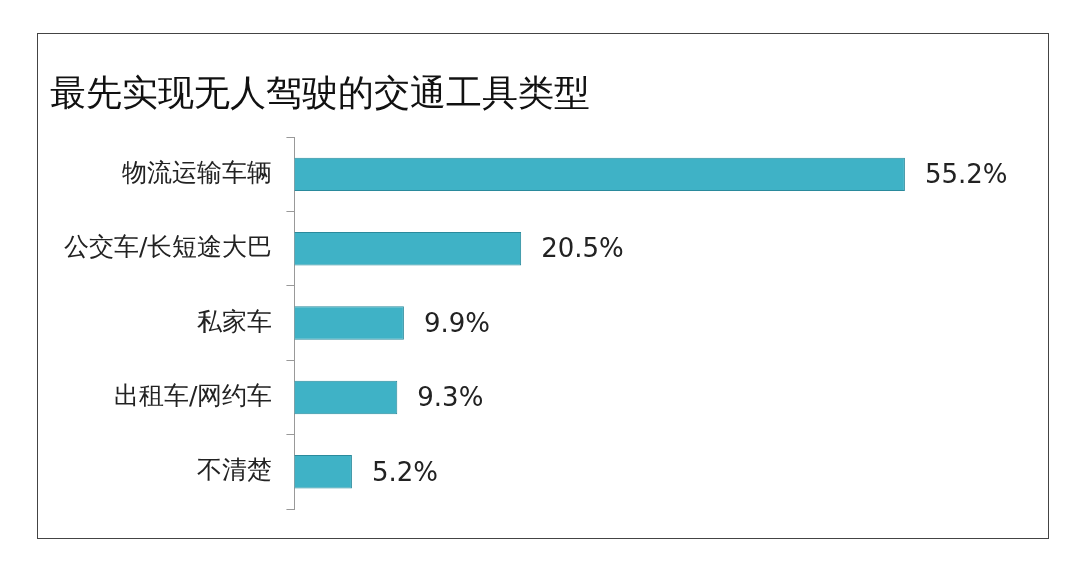 The width and height of the screenshot is (1086, 564). Describe the element at coordinates (193, 395) in the screenshot. I see `y-tick-label: 出租车/网约车` at that location.